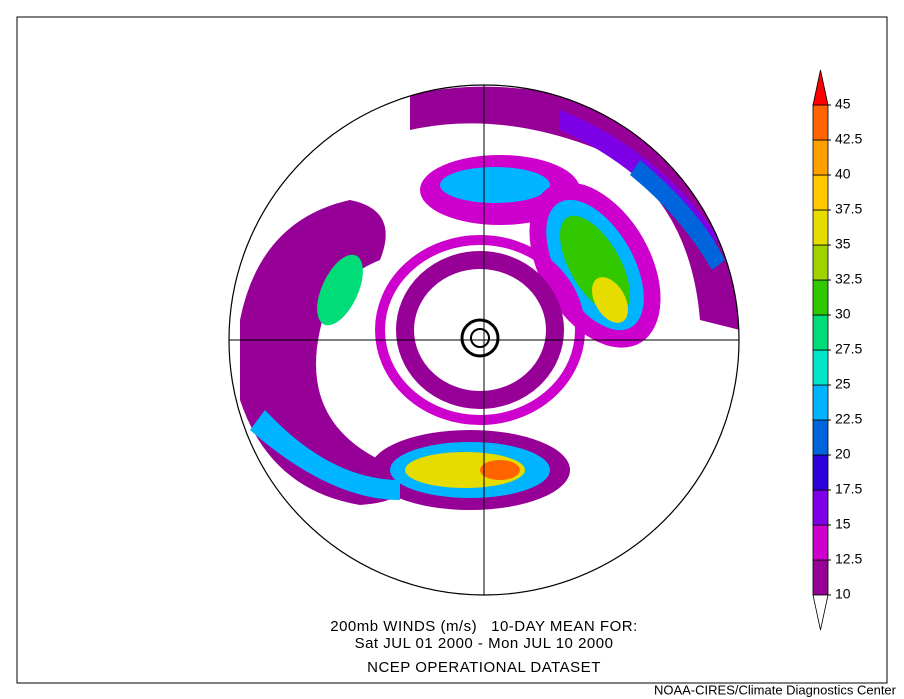 The image size is (904, 699). I want to click on colorbar-label: 25, so click(843, 384).